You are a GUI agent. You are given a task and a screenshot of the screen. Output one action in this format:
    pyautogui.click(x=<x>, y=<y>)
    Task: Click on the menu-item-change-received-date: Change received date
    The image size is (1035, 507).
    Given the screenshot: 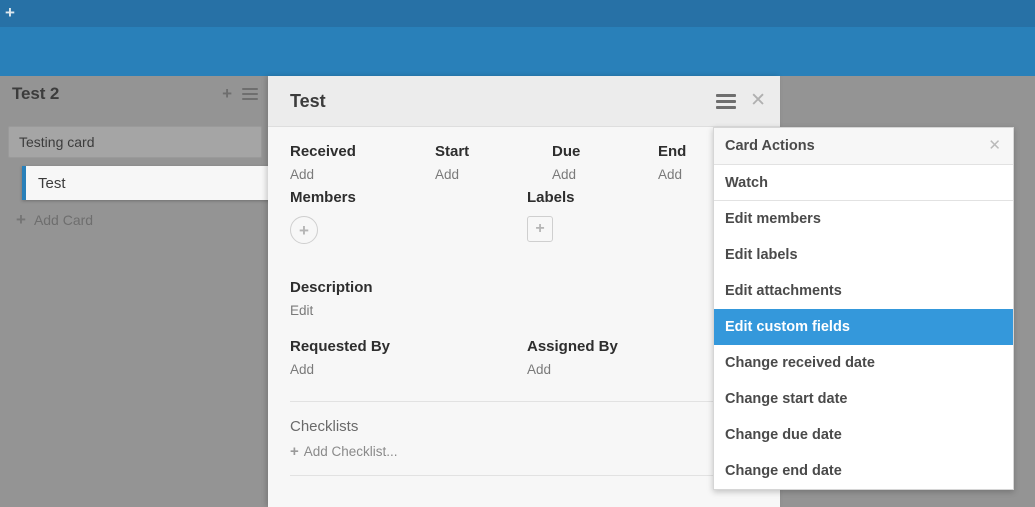 What is the action you would take?
    pyautogui.click(x=863, y=363)
    